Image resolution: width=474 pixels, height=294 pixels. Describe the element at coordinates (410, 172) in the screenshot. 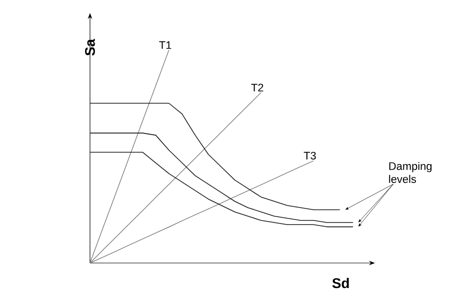

I see `text: Damping levels` at that location.